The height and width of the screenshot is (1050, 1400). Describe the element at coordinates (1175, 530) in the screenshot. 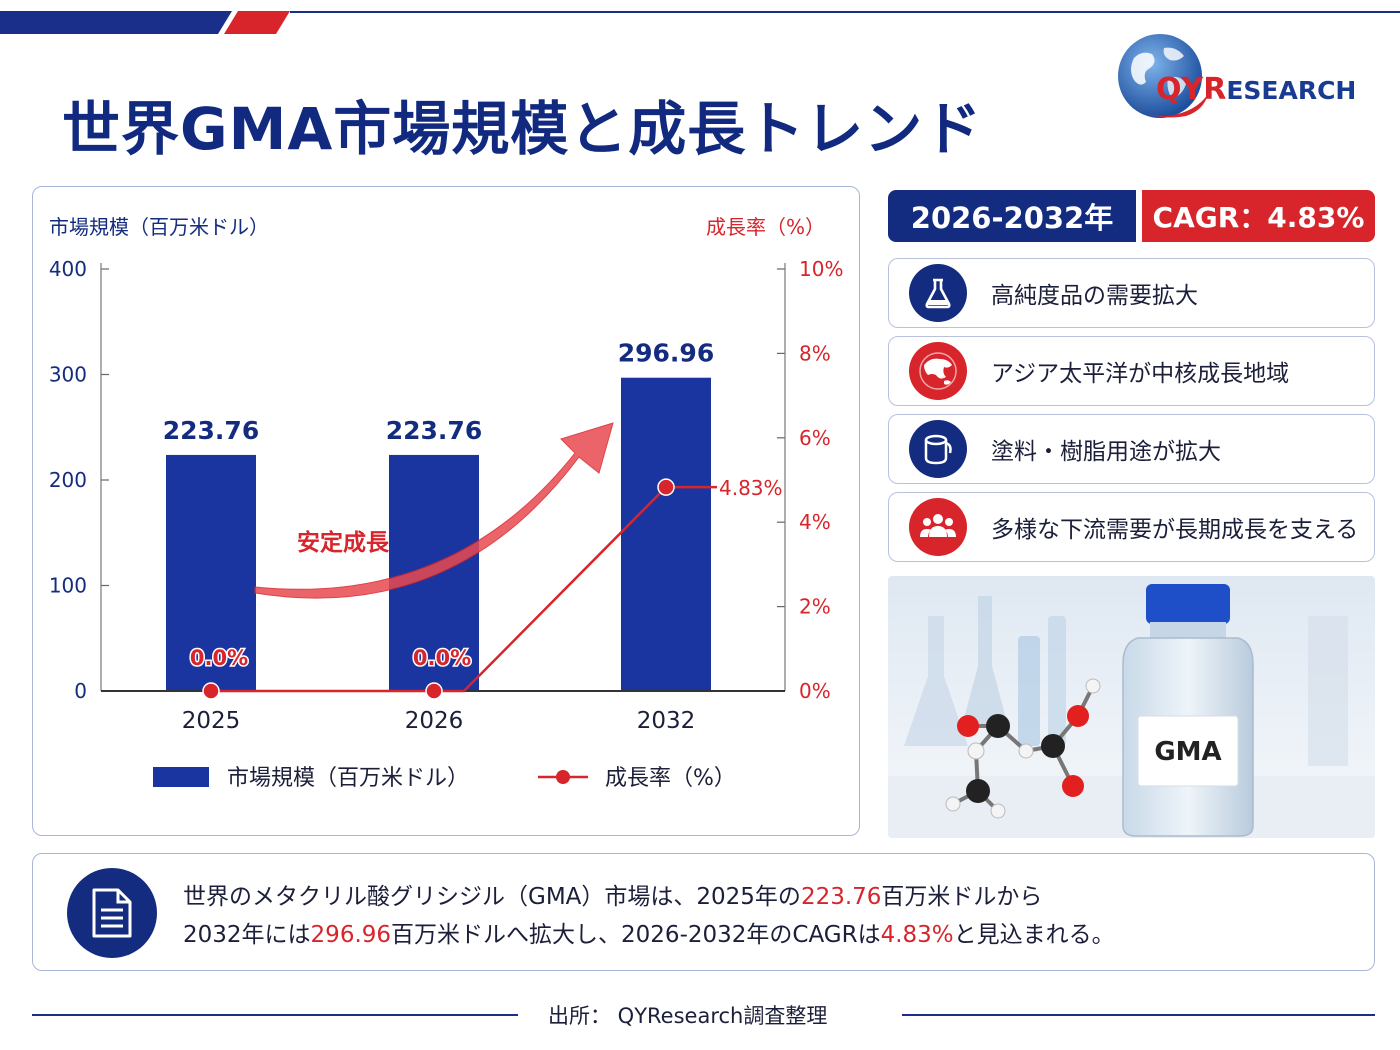

I see `feature-text: 多様な下流需要が長期成長を支える` at that location.